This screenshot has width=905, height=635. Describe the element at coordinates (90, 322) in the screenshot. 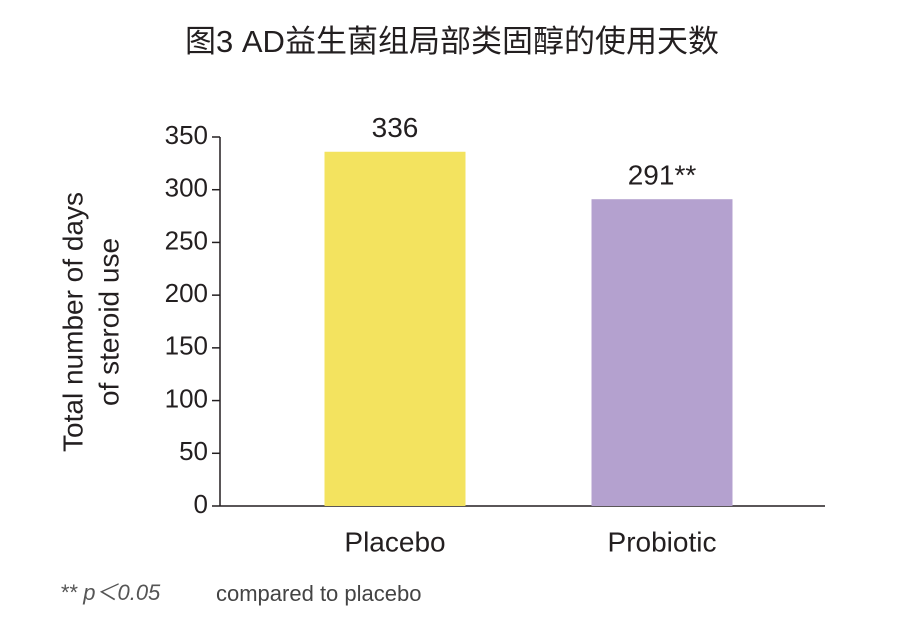

I see `y-axis-label: Total number of days of steroid use` at that location.